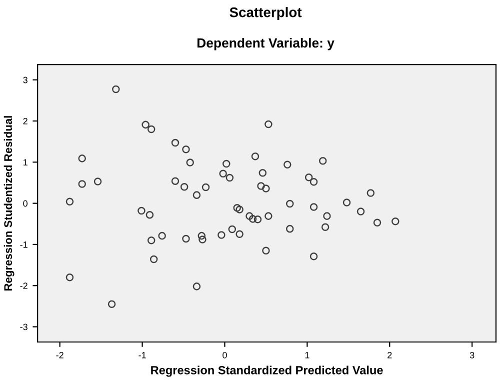 This screenshot has width=501, height=380. What do you see at coordinates (25, 203) in the screenshot?
I see `y-tick-label: 0` at bounding box center [25, 203].